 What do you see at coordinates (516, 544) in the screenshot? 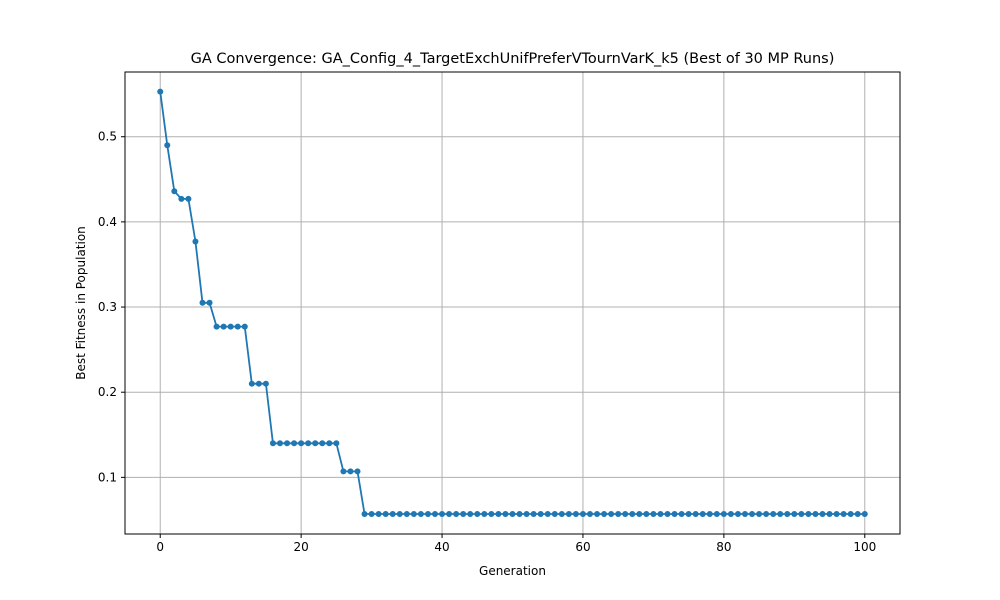
I see `x-axis: 0 20 40 60 80 100` at bounding box center [516, 544].